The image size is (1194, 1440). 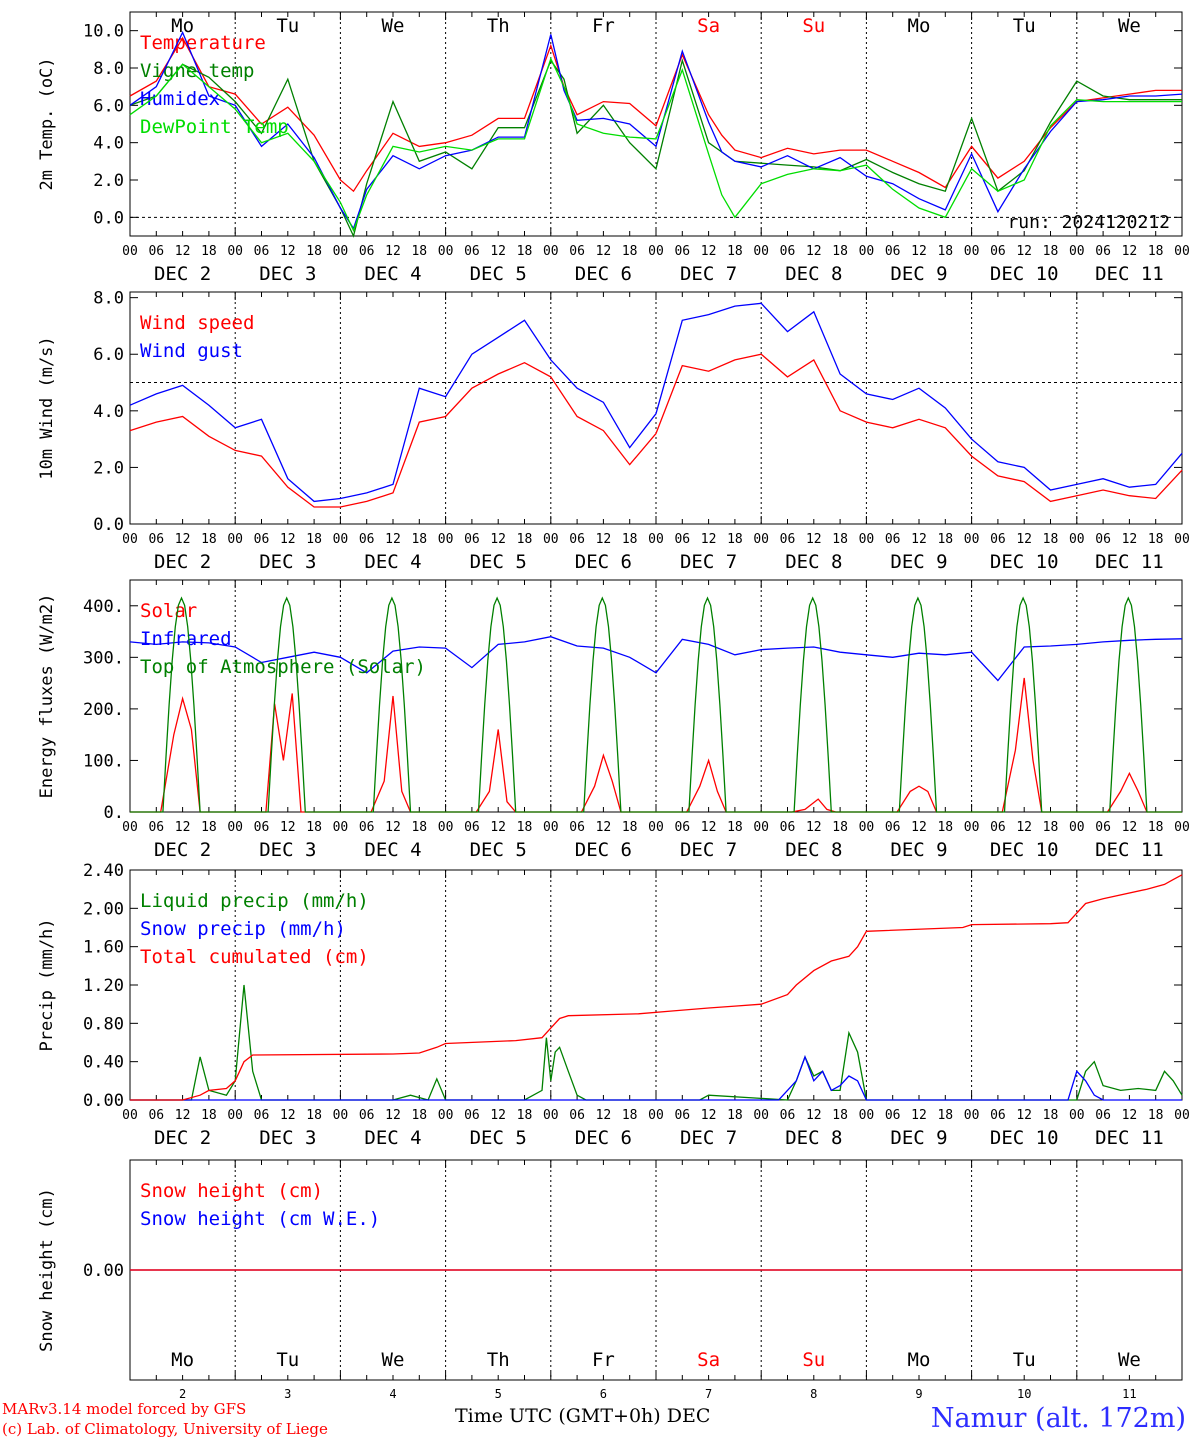 I want to click on weekday-label: Mo, so click(x=182, y=1360).